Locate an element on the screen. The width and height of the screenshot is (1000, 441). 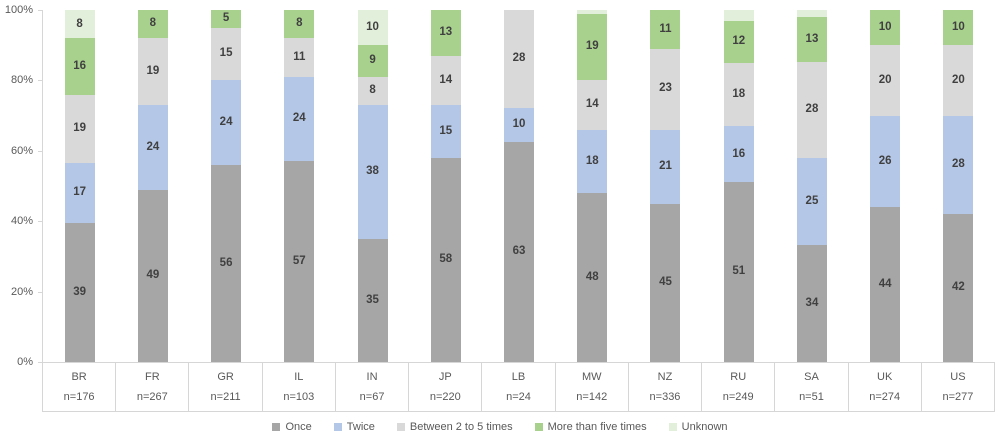
x-category-cell-lb: LB n=24 is located at coordinates (519, 387).